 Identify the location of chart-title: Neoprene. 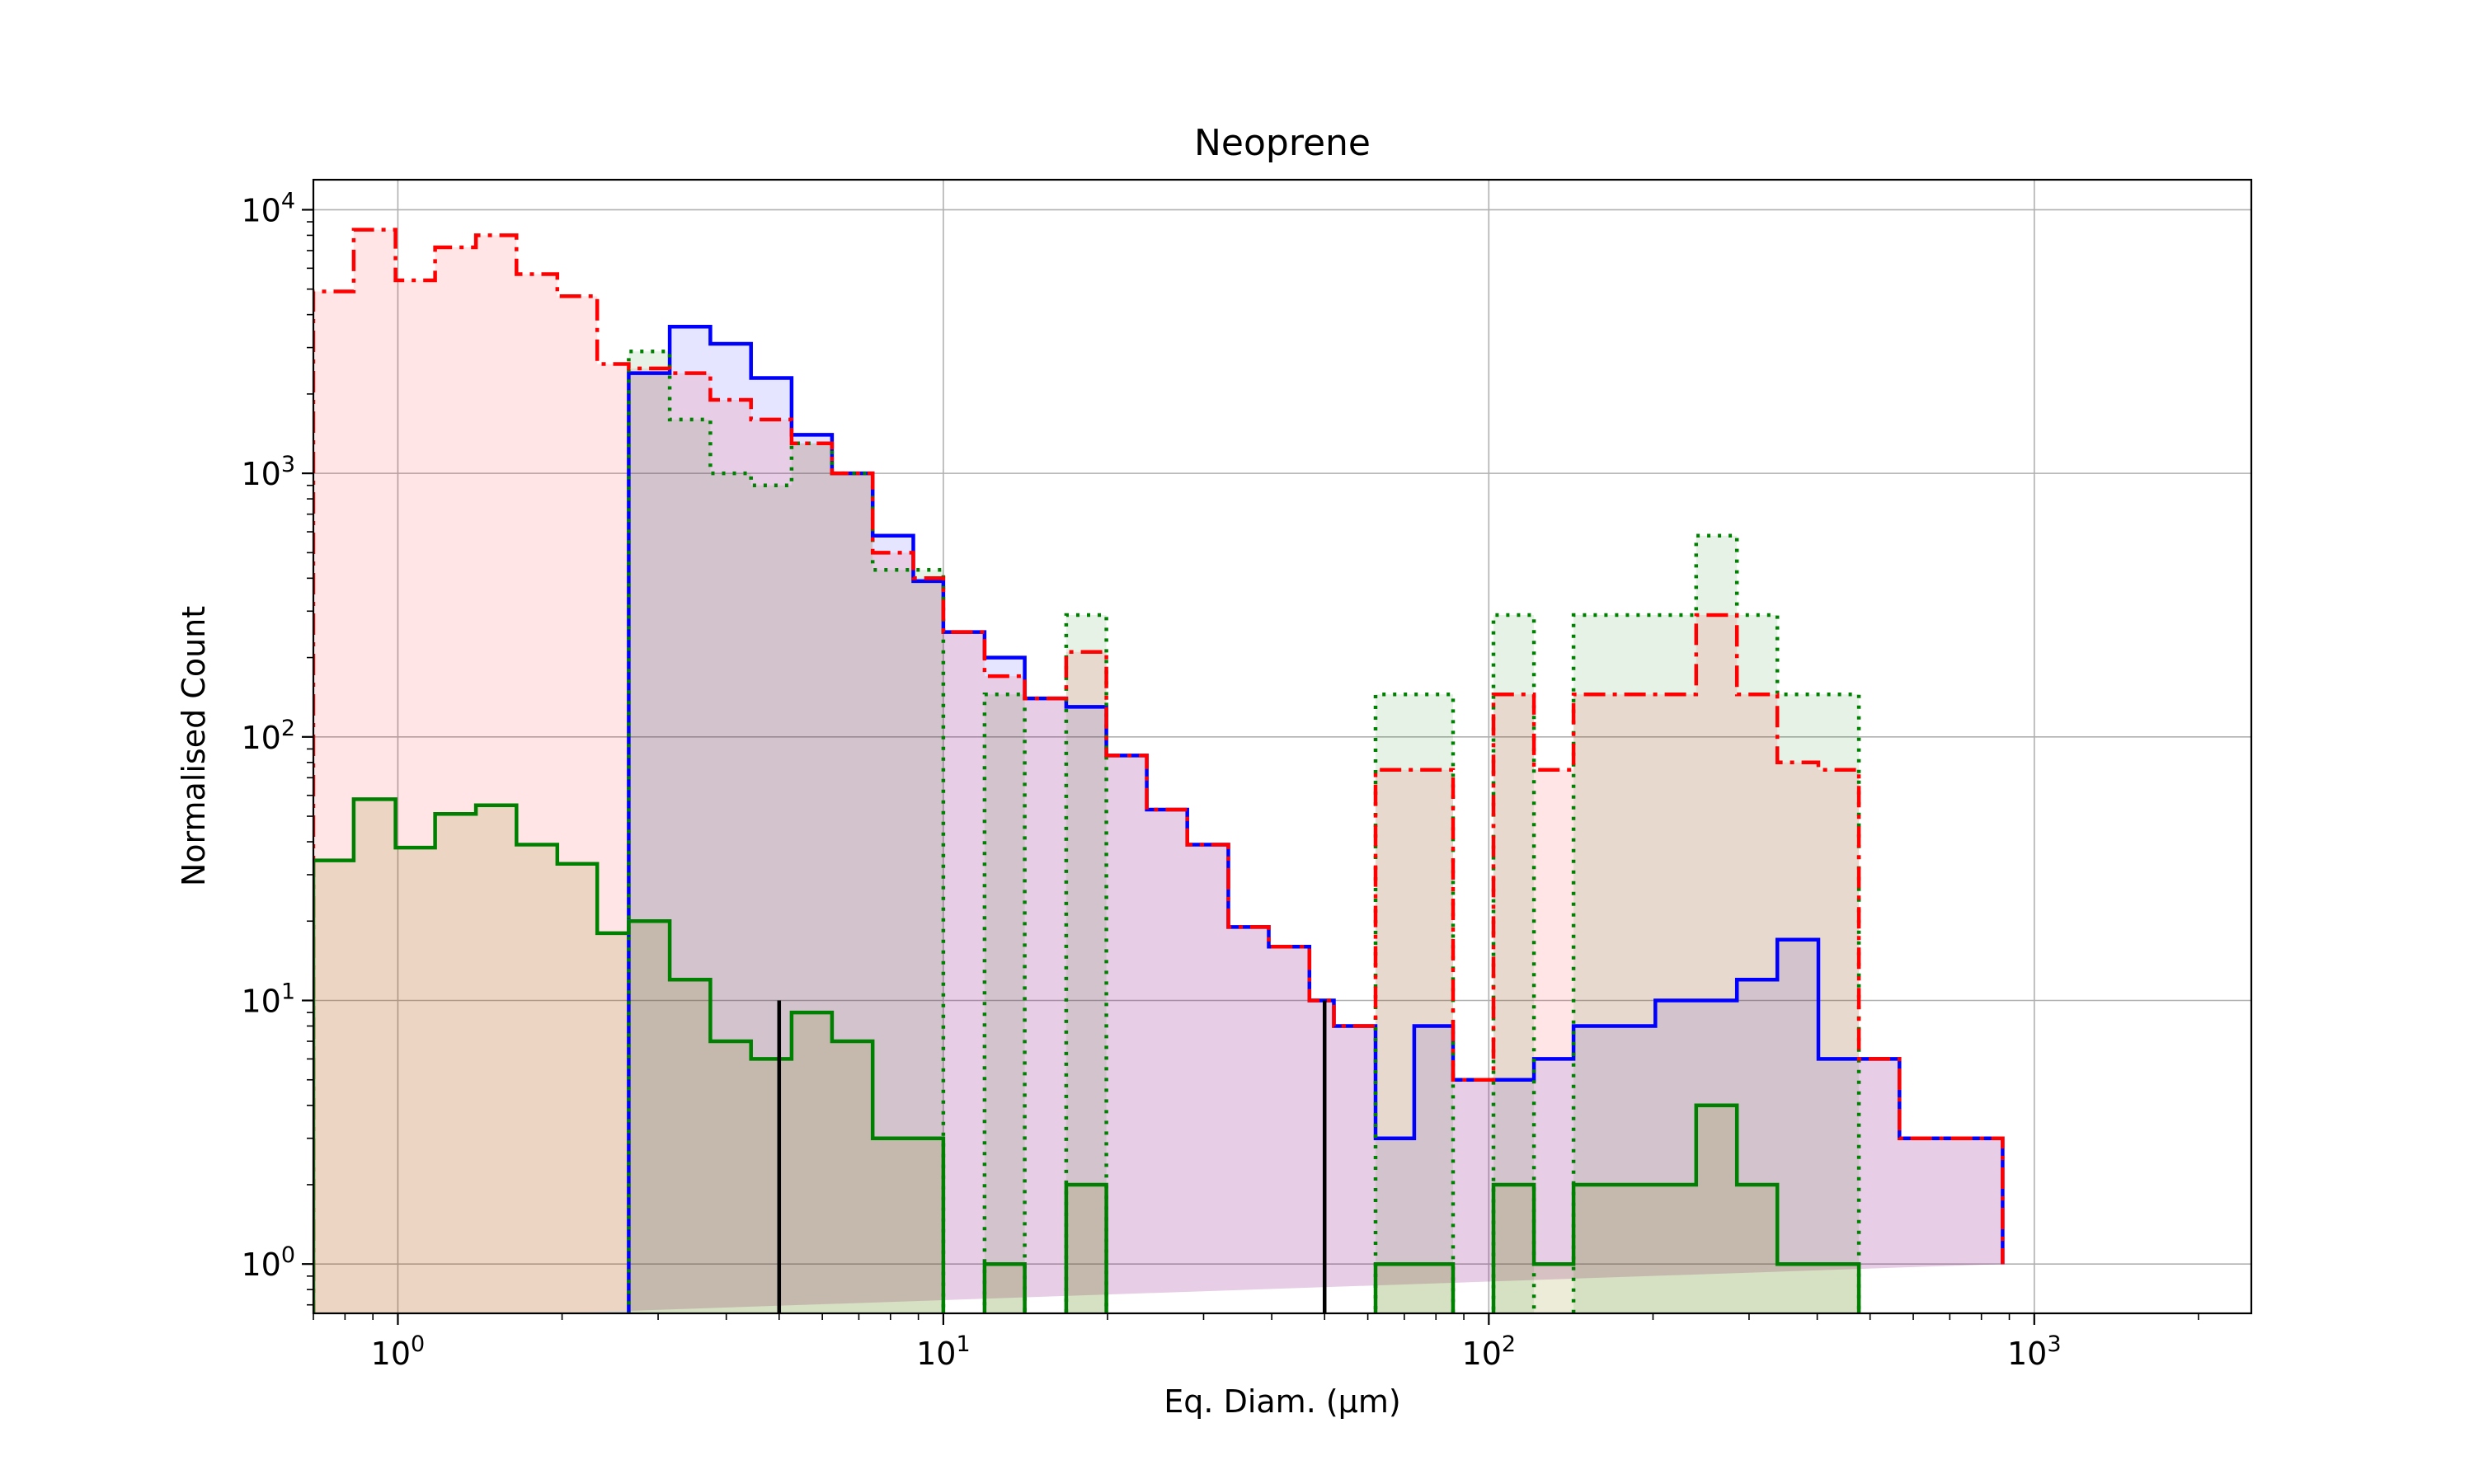
(1282, 143).